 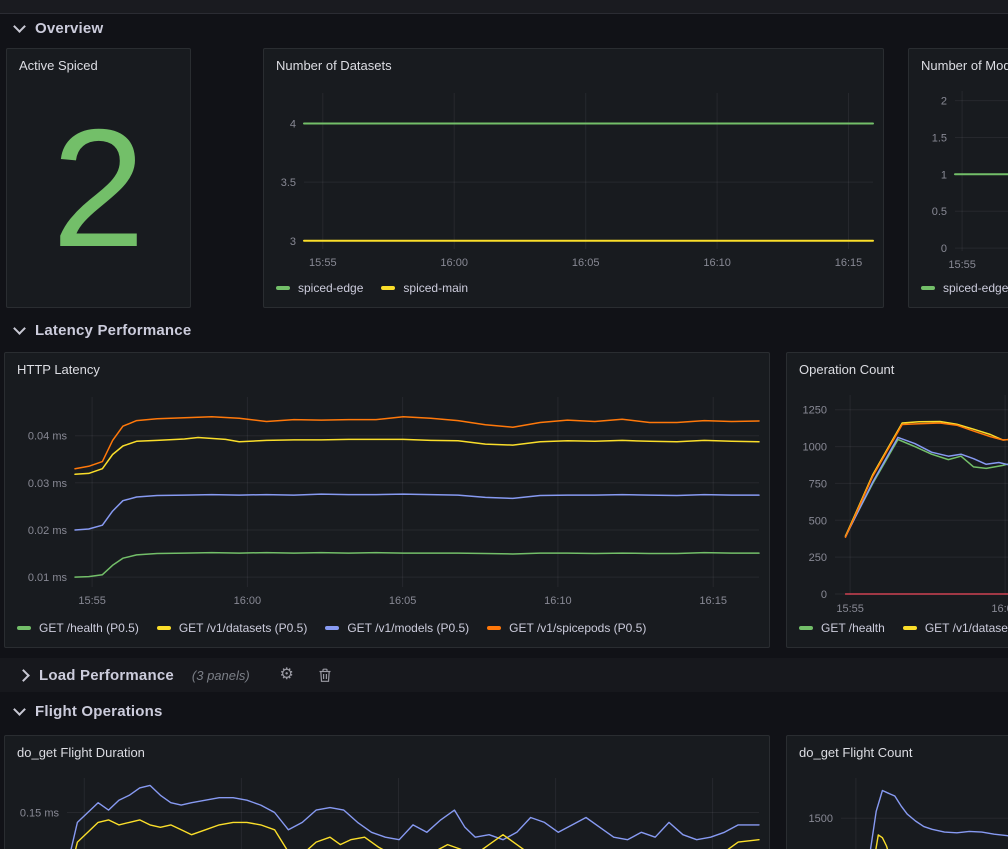 I want to click on svg-text: 1, so click(x=944, y=175).